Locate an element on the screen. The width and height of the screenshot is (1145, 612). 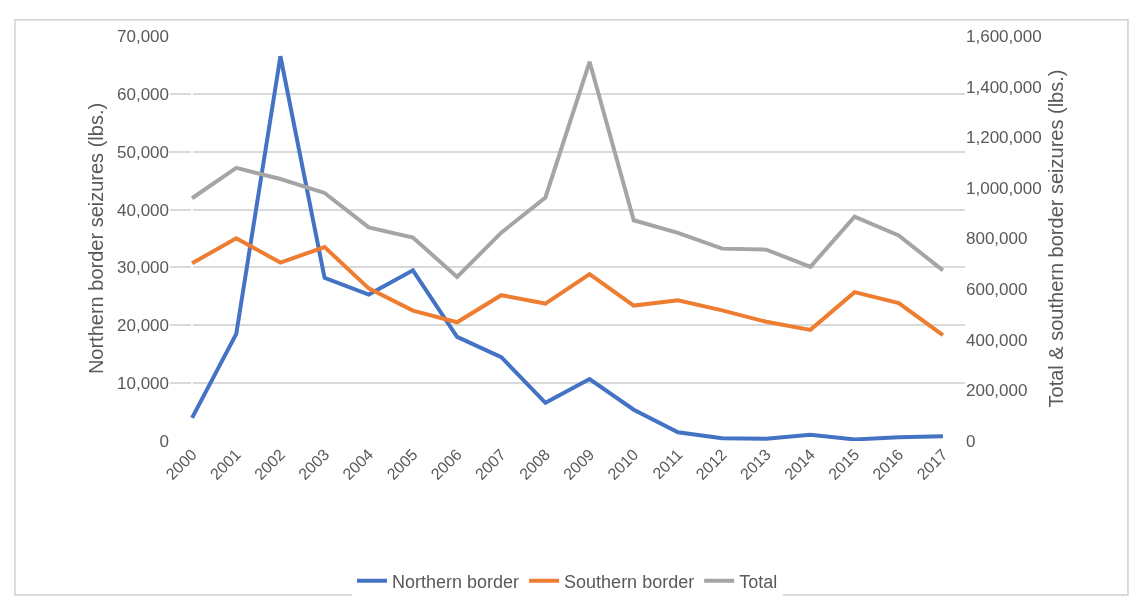
legend-label: Southern border is located at coordinates (629, 581).